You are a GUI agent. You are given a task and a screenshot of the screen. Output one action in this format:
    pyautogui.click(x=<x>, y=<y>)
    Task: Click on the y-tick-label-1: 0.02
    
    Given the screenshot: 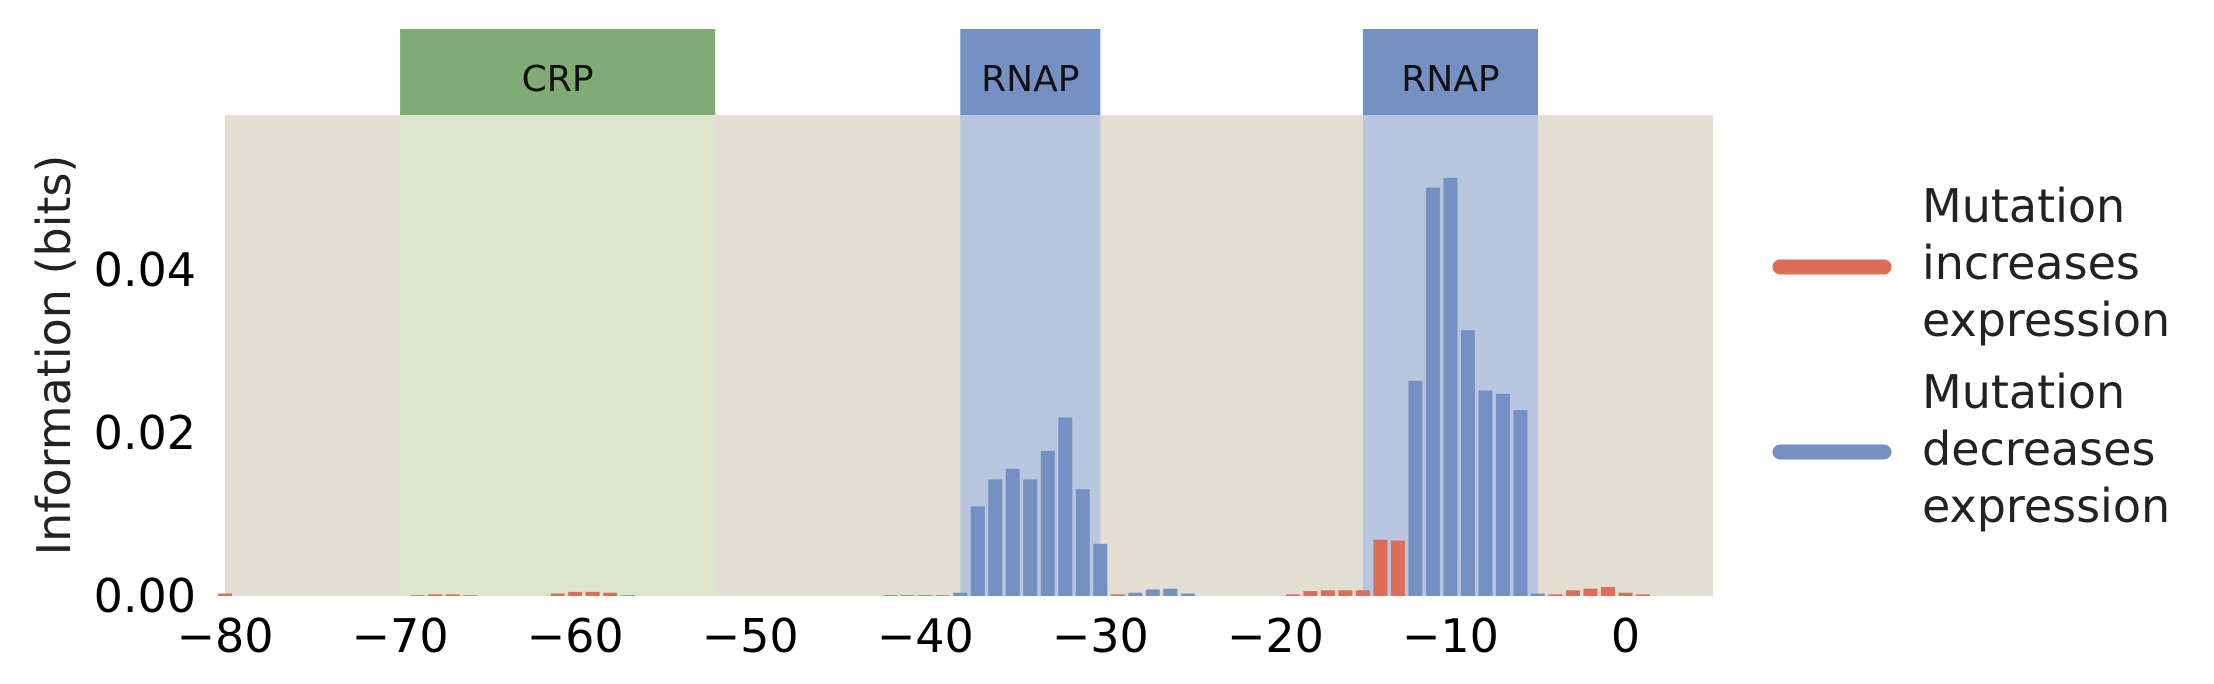 What is the action you would take?
    pyautogui.click(x=145, y=433)
    